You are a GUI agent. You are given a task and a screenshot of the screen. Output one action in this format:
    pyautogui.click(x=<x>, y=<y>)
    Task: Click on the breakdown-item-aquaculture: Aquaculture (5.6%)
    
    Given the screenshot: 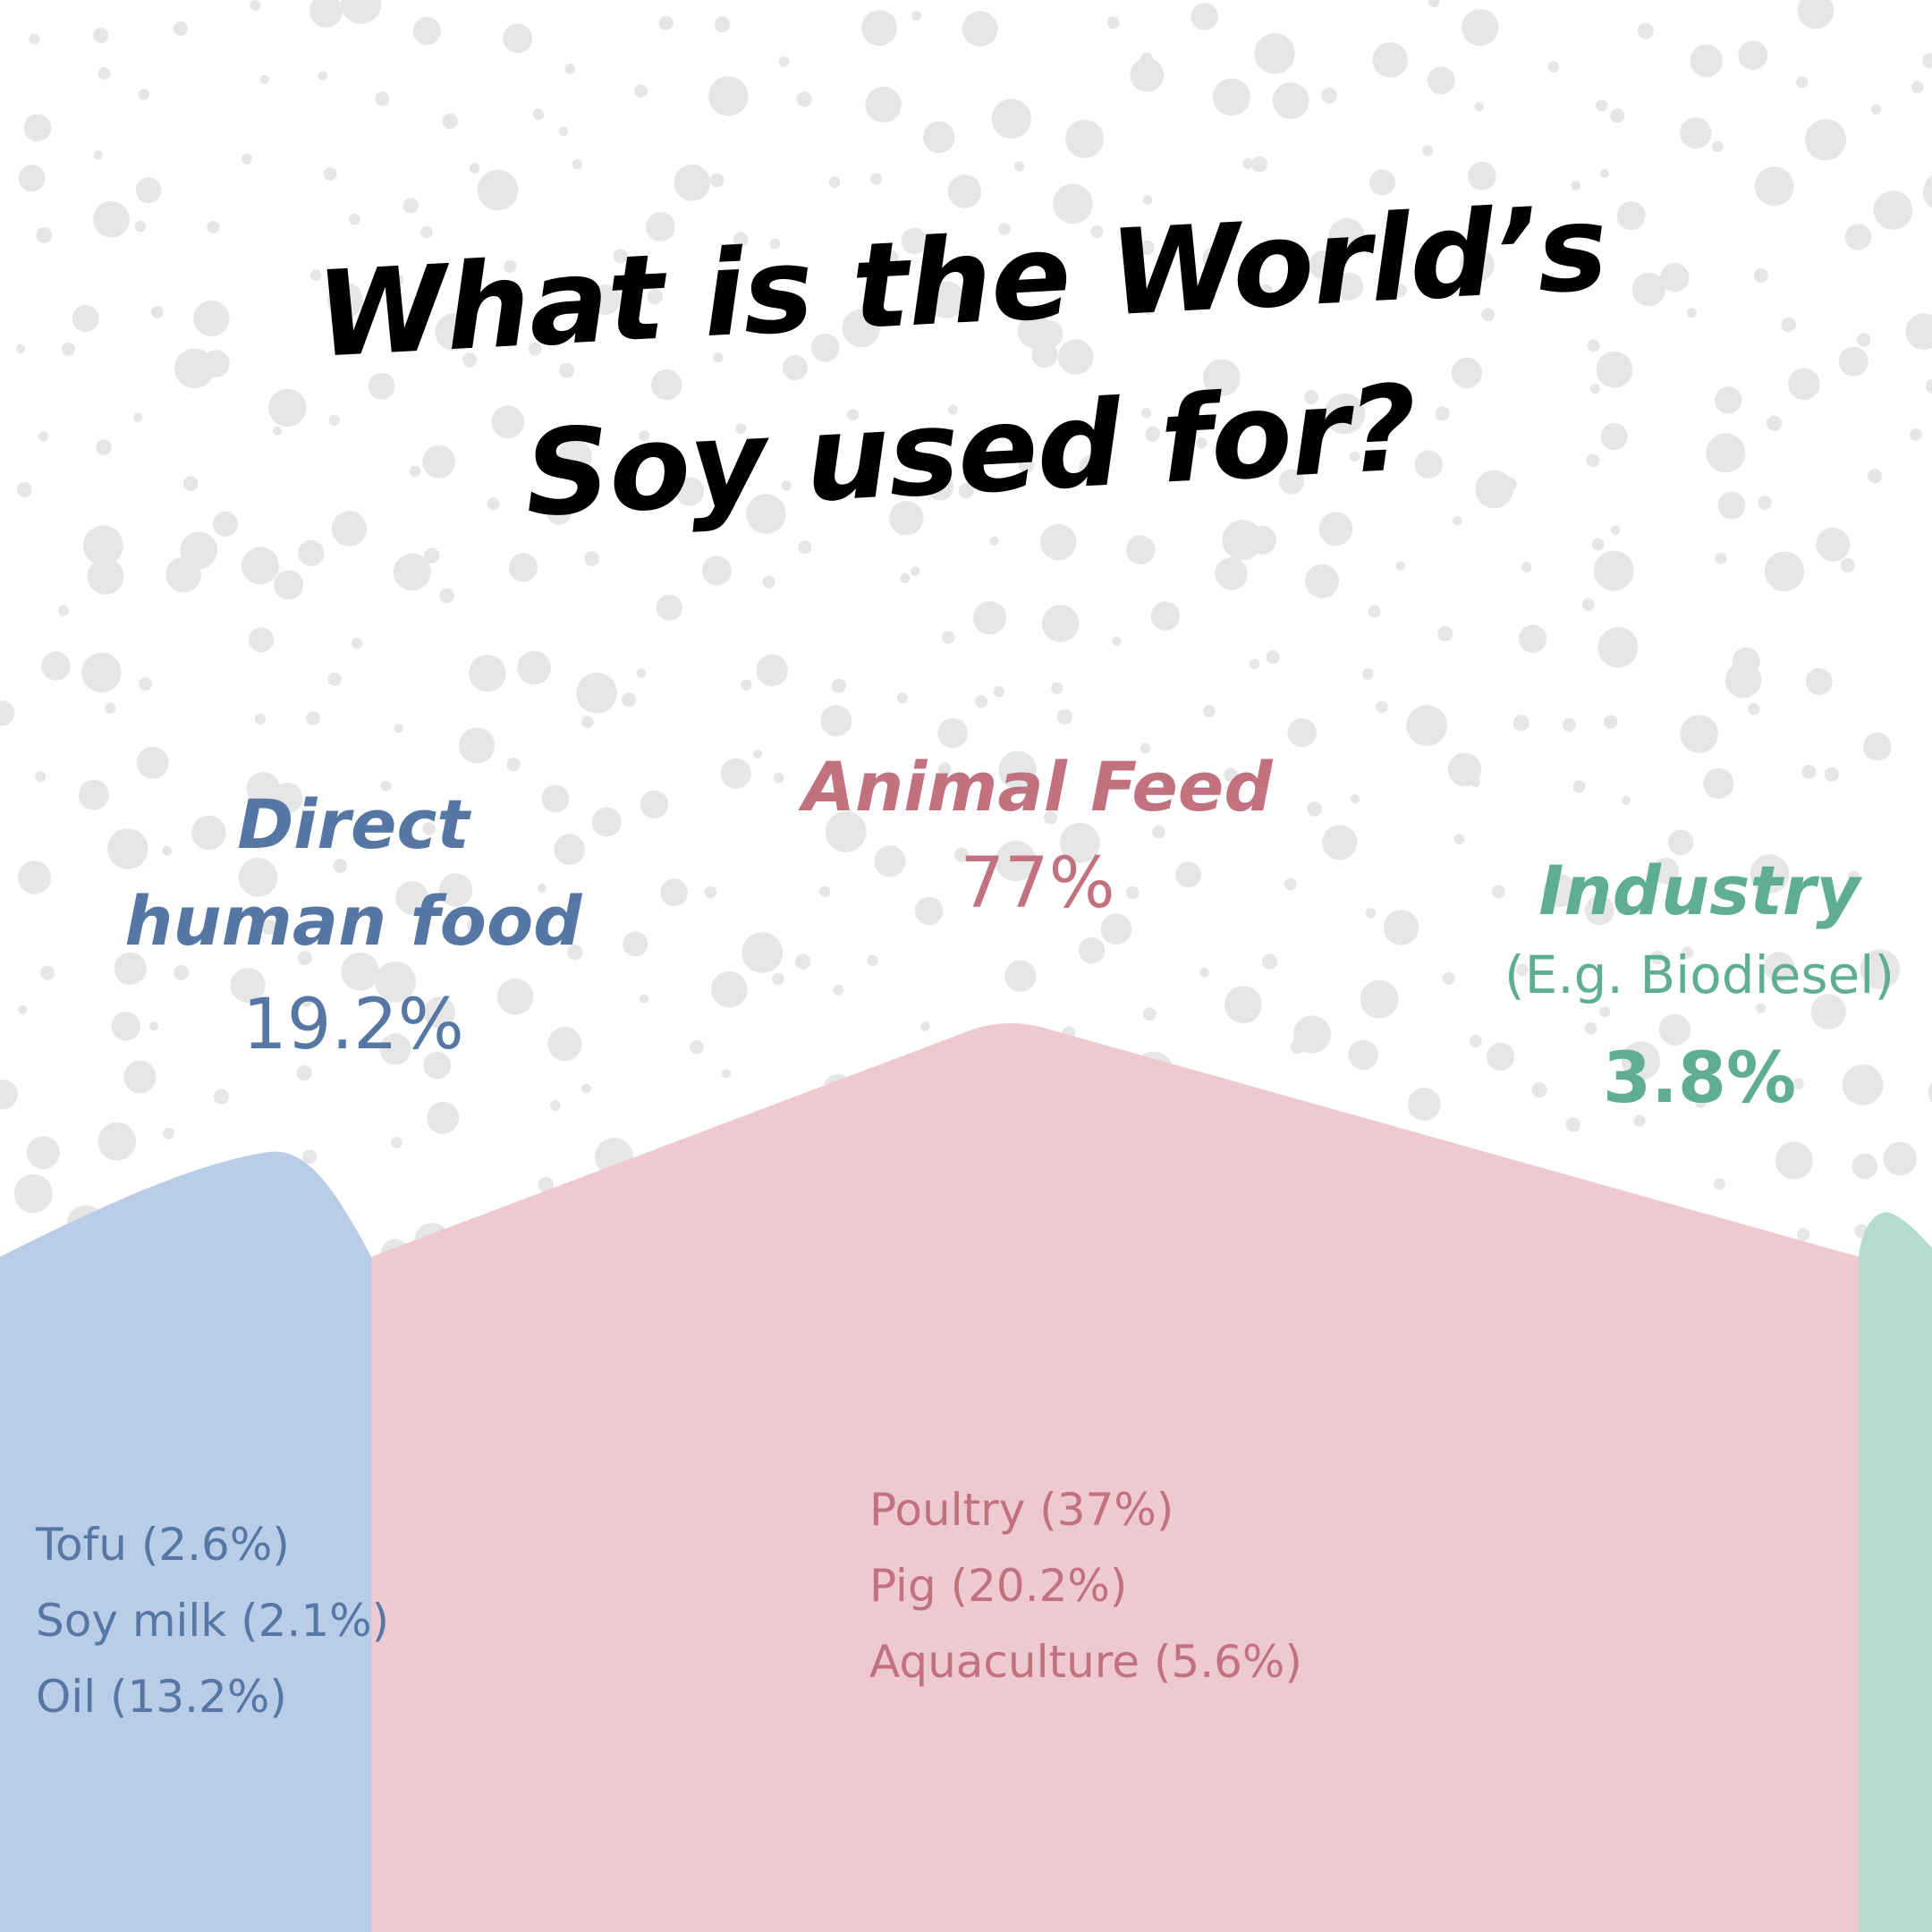 What is the action you would take?
    pyautogui.click(x=1085, y=1662)
    